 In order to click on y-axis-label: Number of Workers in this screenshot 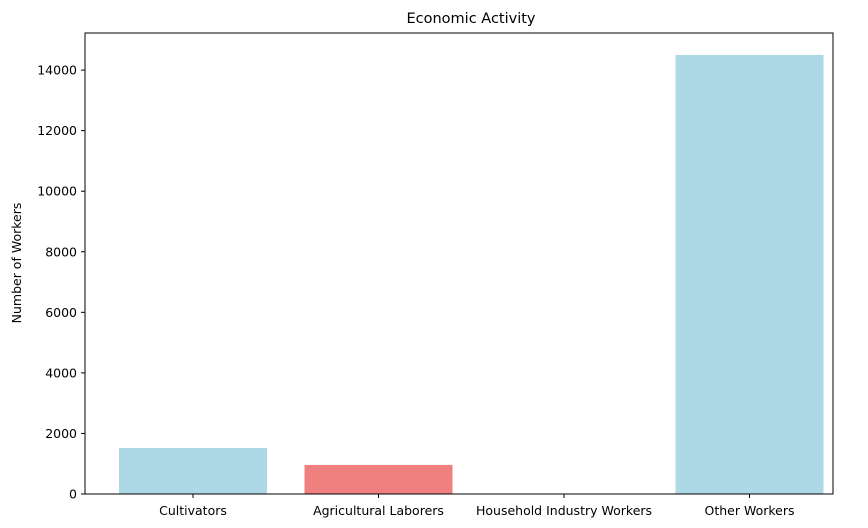, I will do `click(16, 263)`.